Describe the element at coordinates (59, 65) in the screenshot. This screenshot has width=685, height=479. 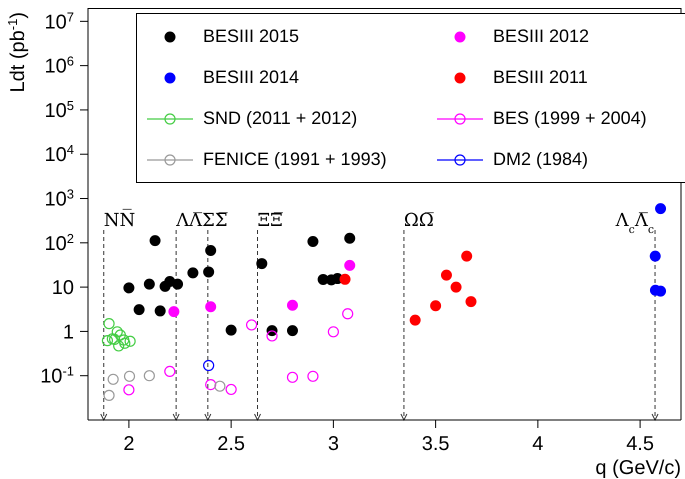
I see `y-tick-label: 10$^{6}$` at that location.